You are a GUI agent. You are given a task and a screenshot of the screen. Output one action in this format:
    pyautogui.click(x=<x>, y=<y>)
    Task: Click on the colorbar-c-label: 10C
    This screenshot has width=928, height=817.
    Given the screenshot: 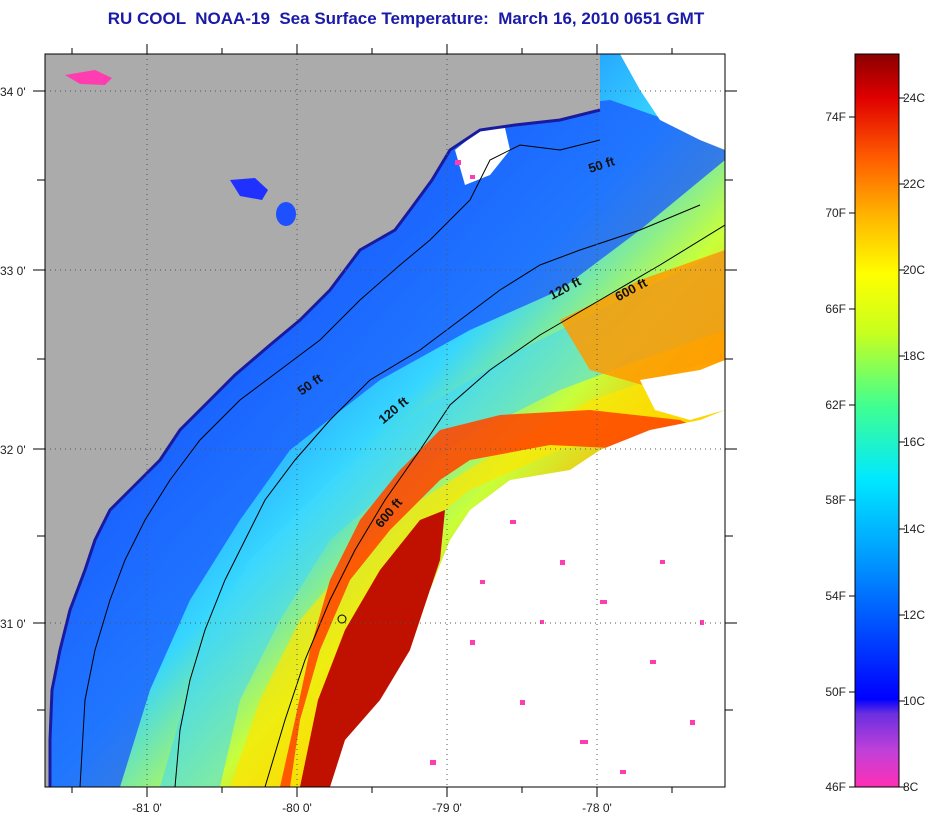 What is the action you would take?
    pyautogui.click(x=914, y=701)
    